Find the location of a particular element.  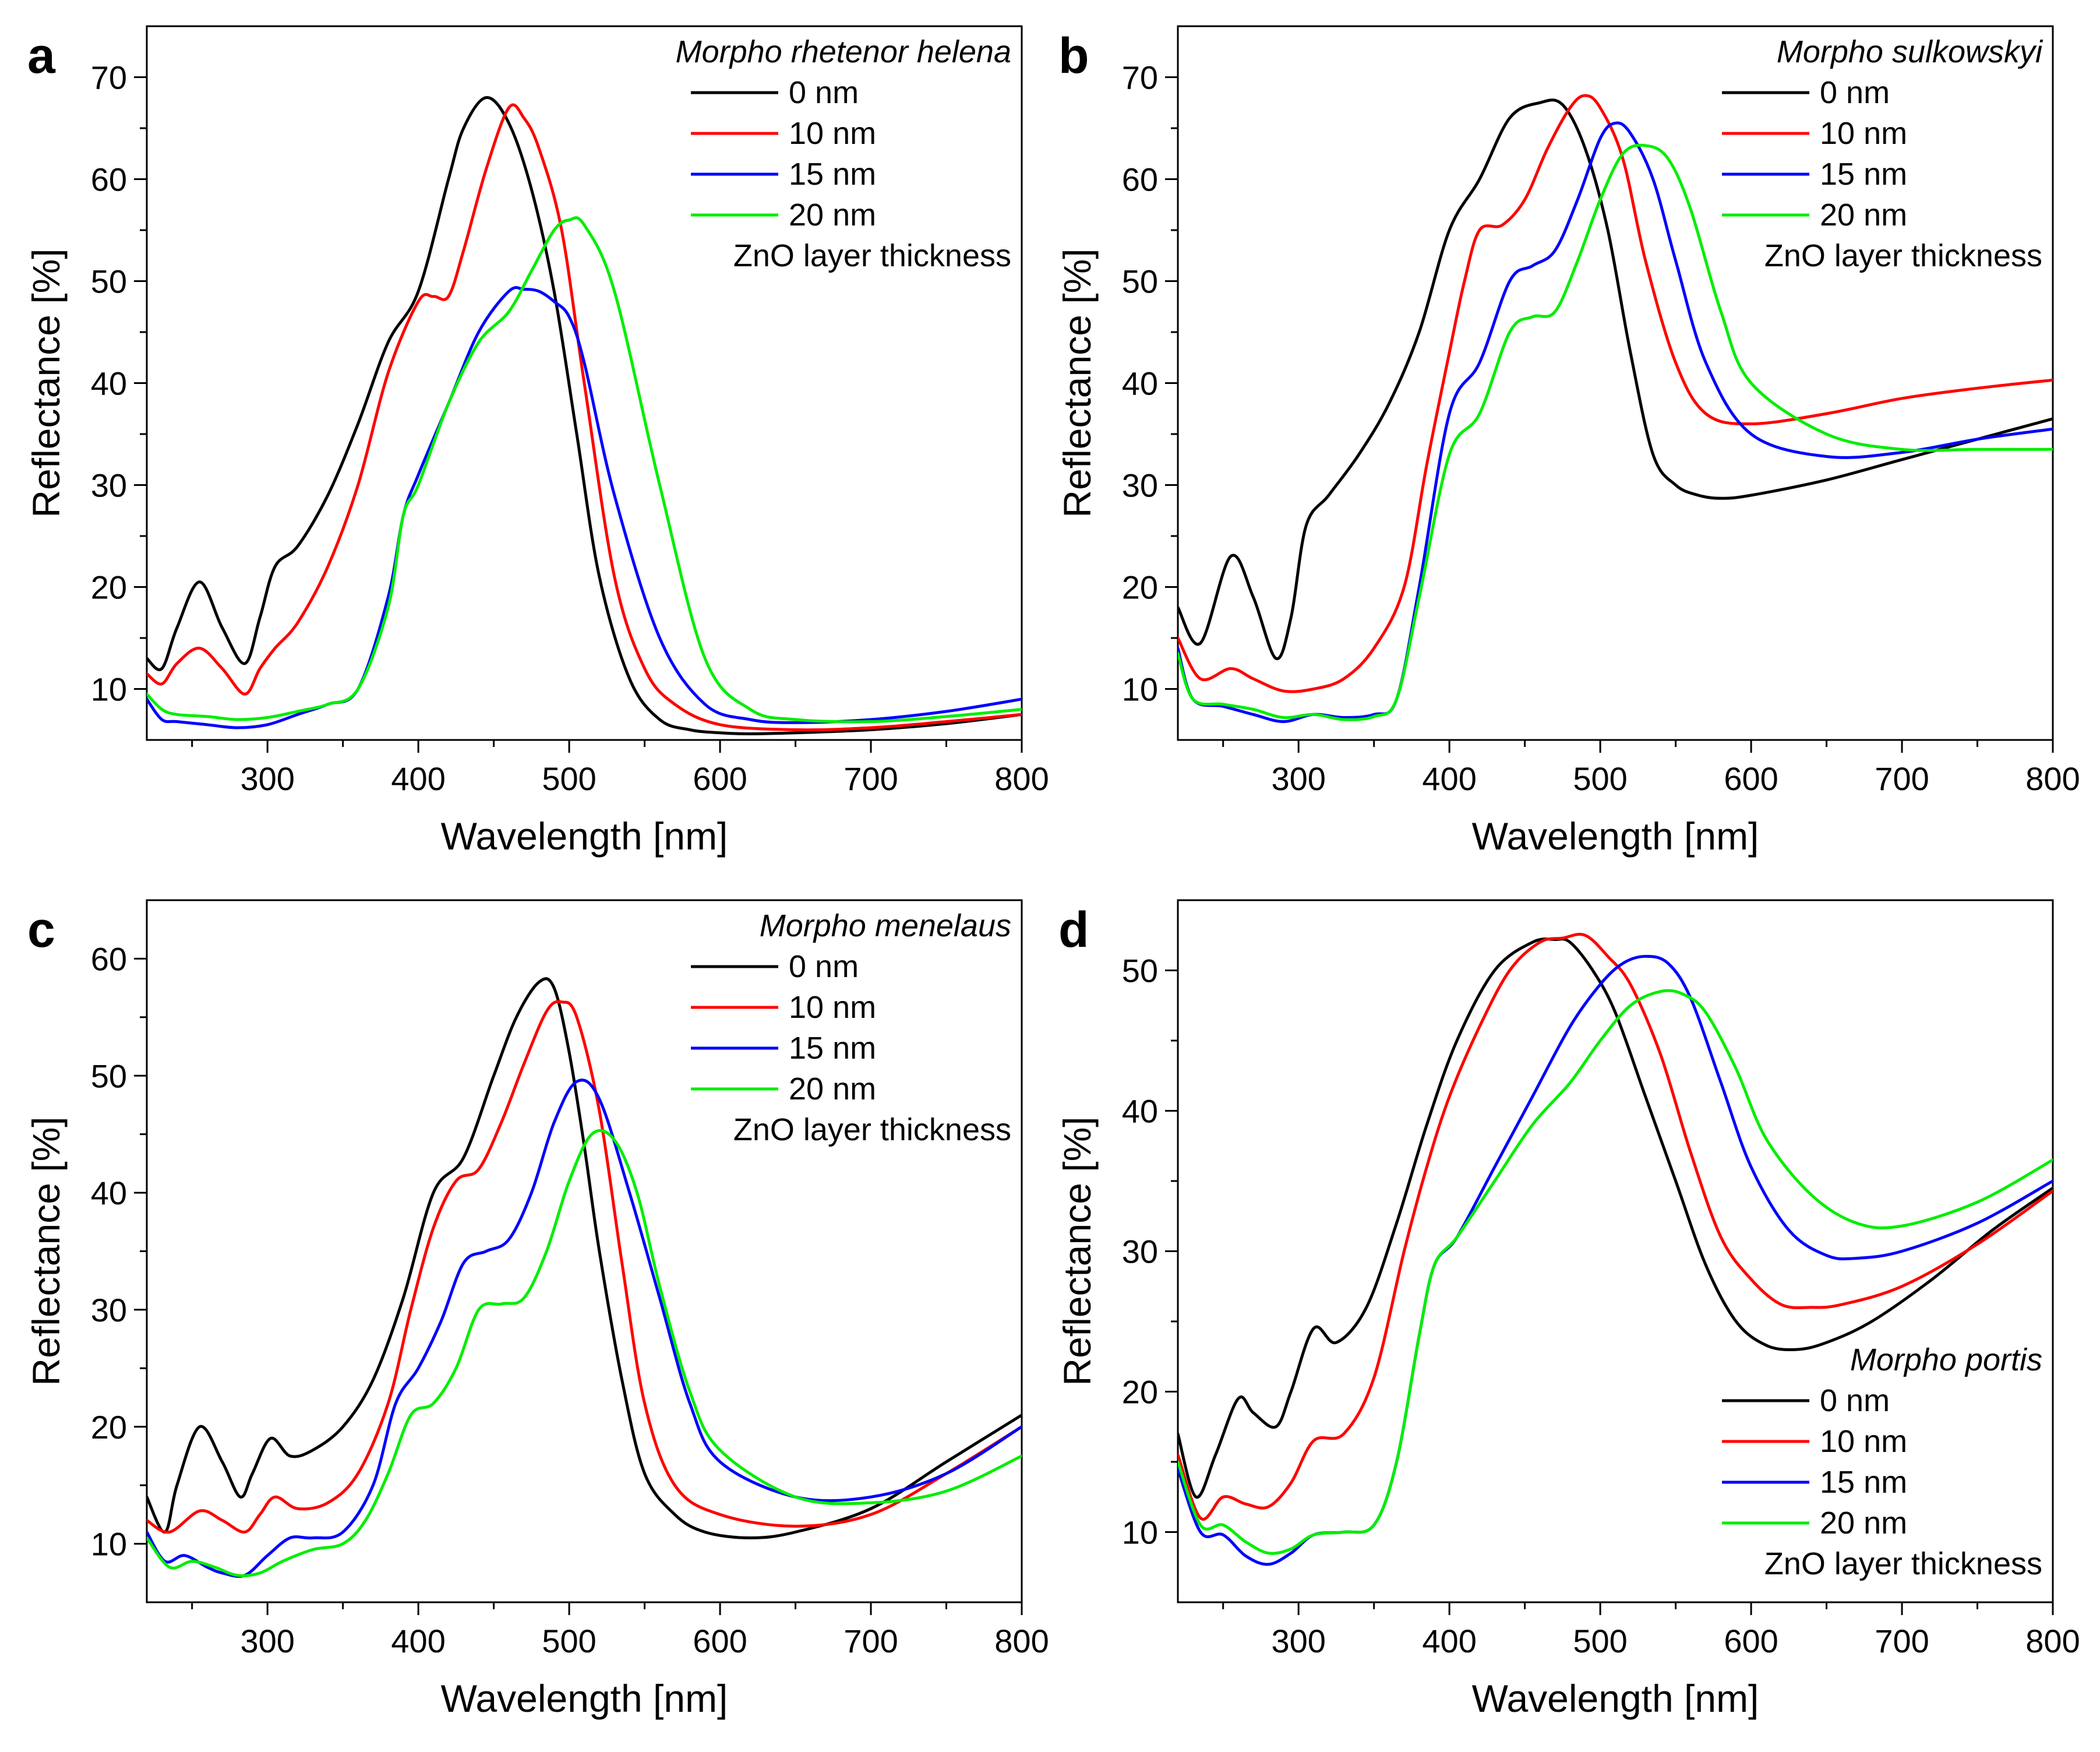

legend-title: Morpho rhetenor helena is located at coordinates (843, 52).